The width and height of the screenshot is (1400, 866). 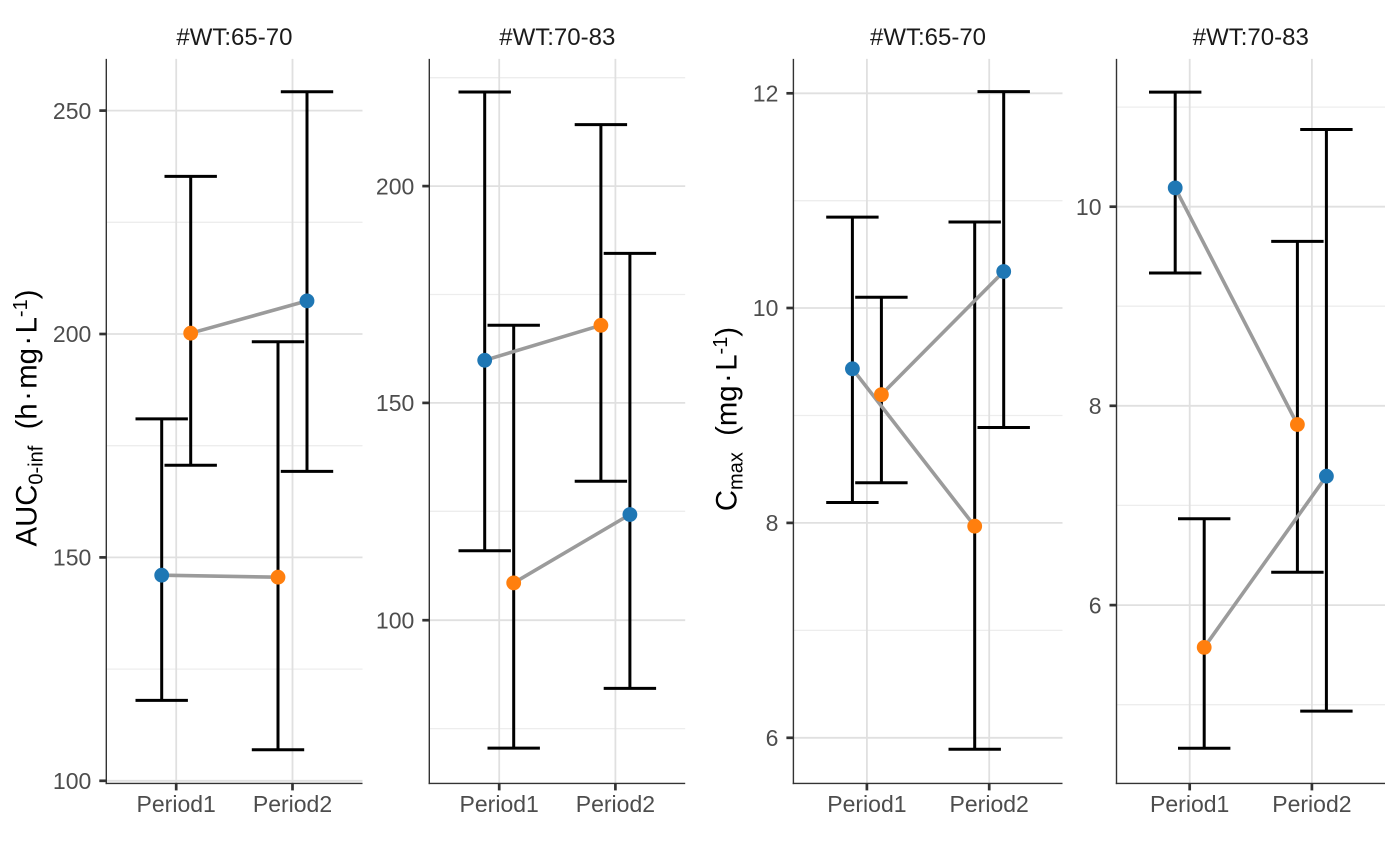 I want to click on svg-text: 250, so click(x=72, y=111).